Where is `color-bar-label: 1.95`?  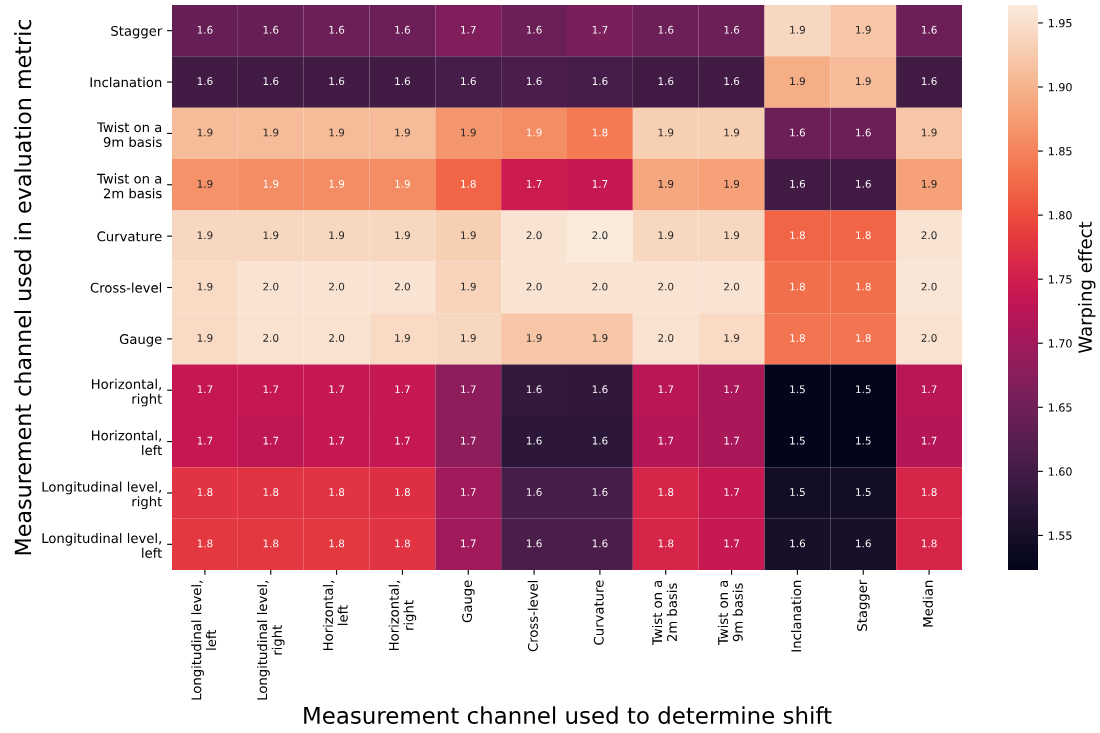 color-bar-label: 1.95 is located at coordinates (1060, 23).